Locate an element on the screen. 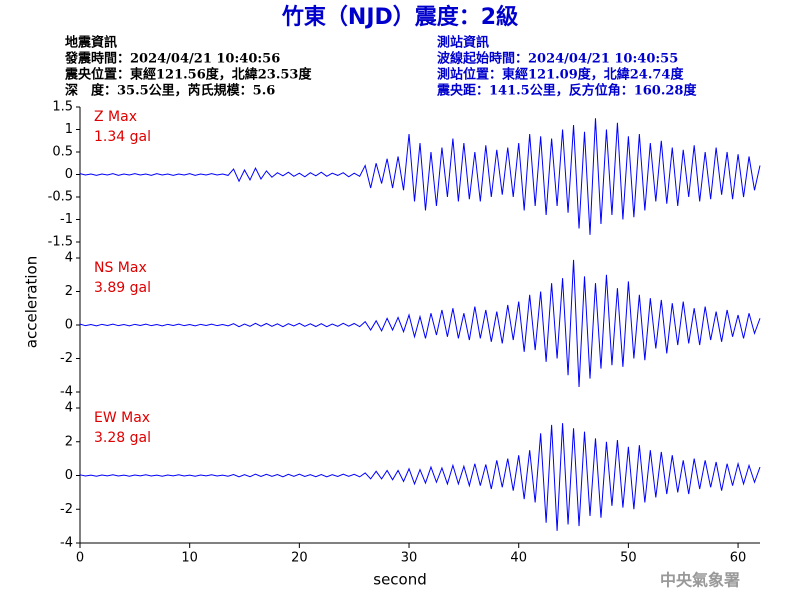  x-tick-label: 10 is located at coordinates (189, 558).